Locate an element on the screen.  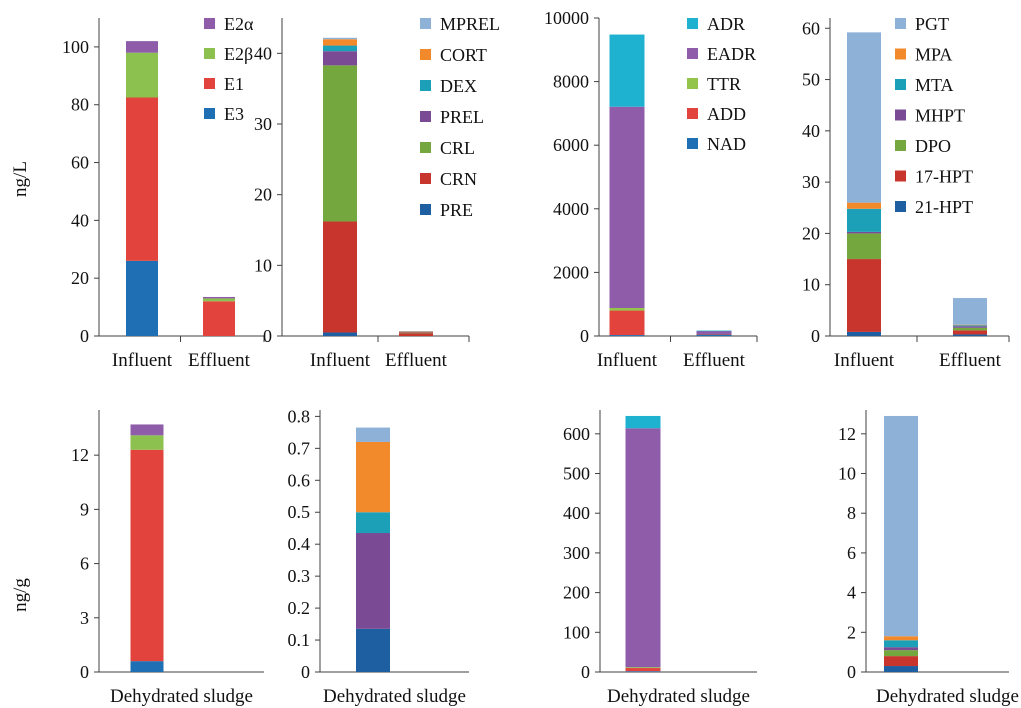
legend-label: E2α is located at coordinates (239, 24).